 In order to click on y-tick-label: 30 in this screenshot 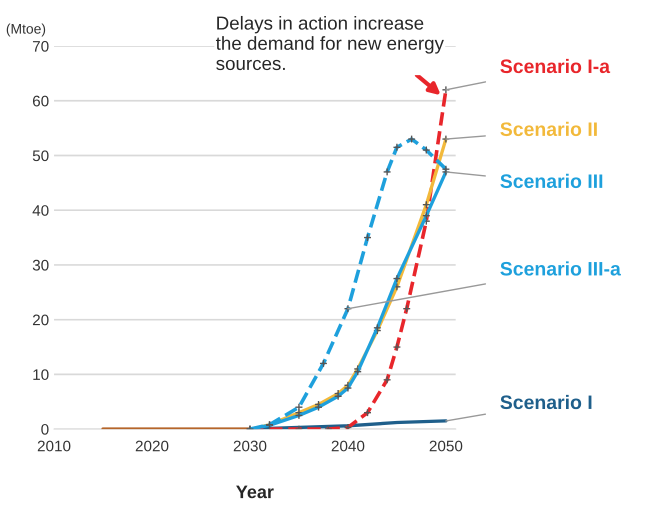, I will do `click(40, 265)`.